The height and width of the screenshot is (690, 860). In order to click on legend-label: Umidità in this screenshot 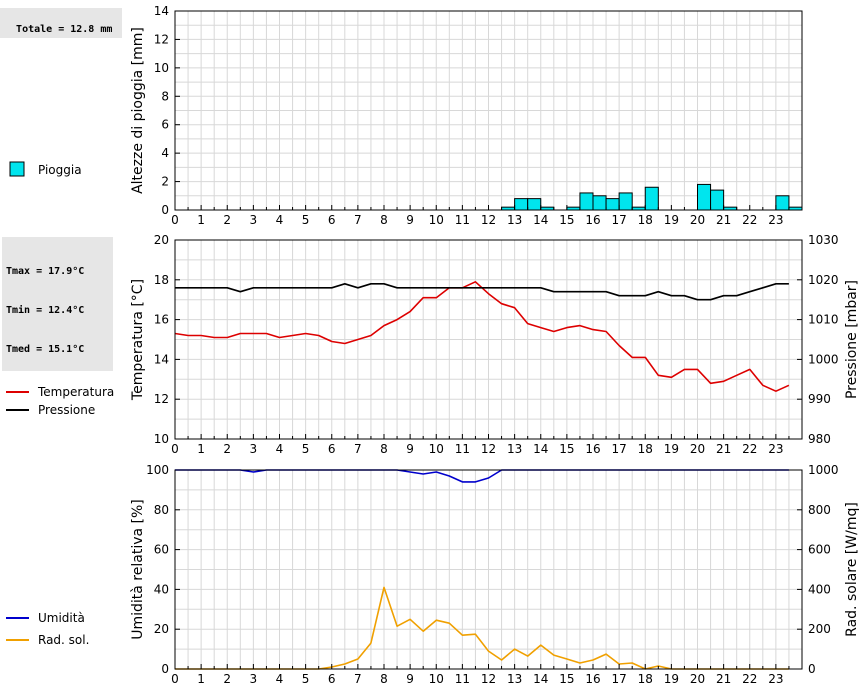, I will do `click(61, 618)`.